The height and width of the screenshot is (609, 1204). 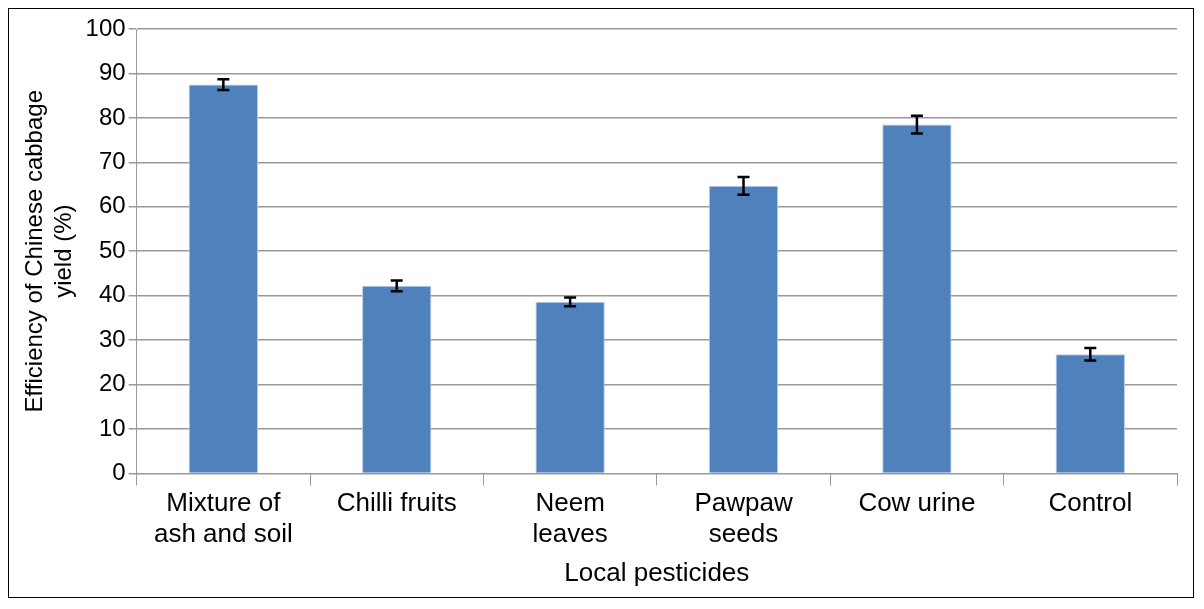 I want to click on y-tick-label: 90, so click(x=112, y=72).